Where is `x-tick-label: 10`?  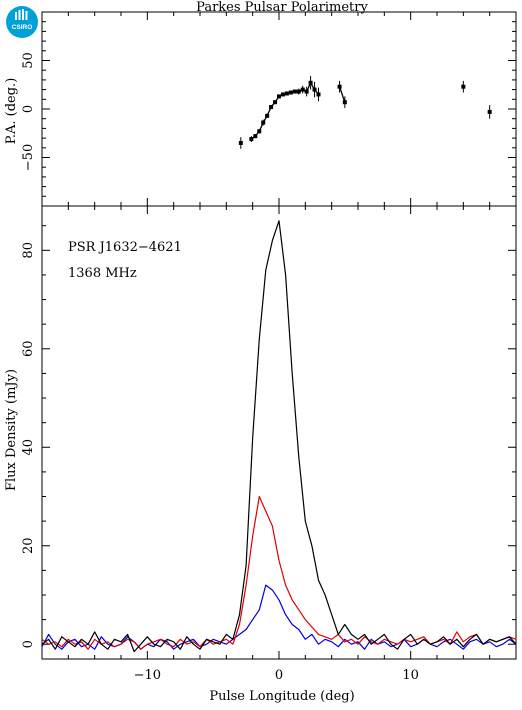
x-tick-label: 10 is located at coordinates (410, 675).